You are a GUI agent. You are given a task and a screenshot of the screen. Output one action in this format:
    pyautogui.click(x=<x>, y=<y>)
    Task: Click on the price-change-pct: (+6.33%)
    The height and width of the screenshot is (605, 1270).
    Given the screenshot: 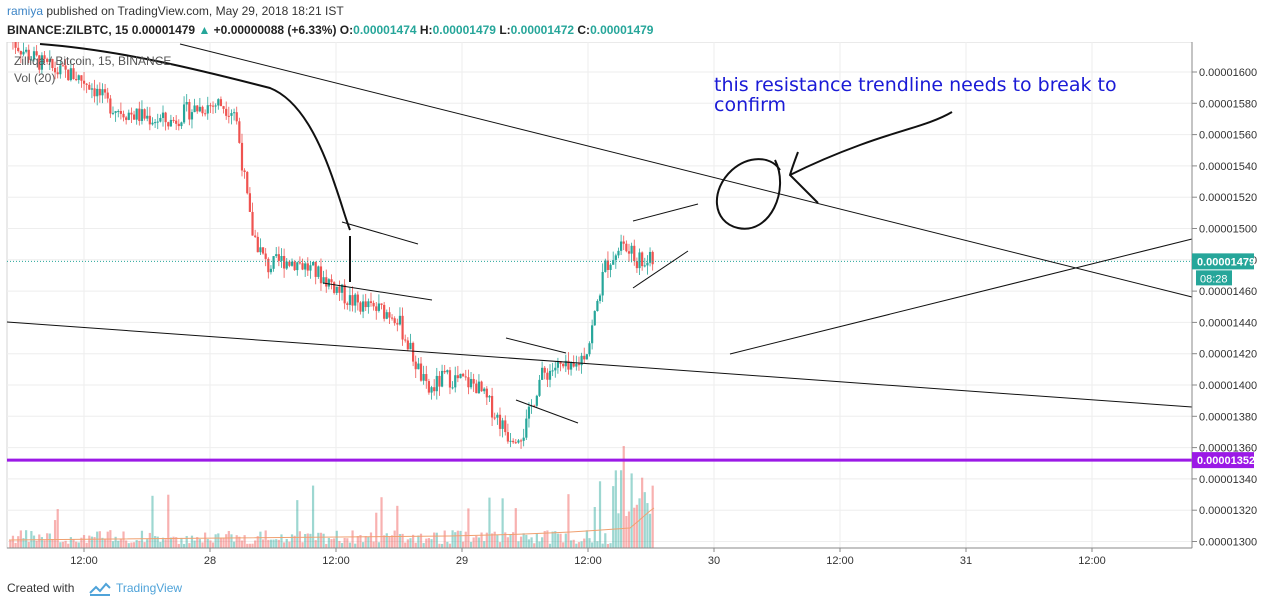 What is the action you would take?
    pyautogui.click(x=312, y=30)
    